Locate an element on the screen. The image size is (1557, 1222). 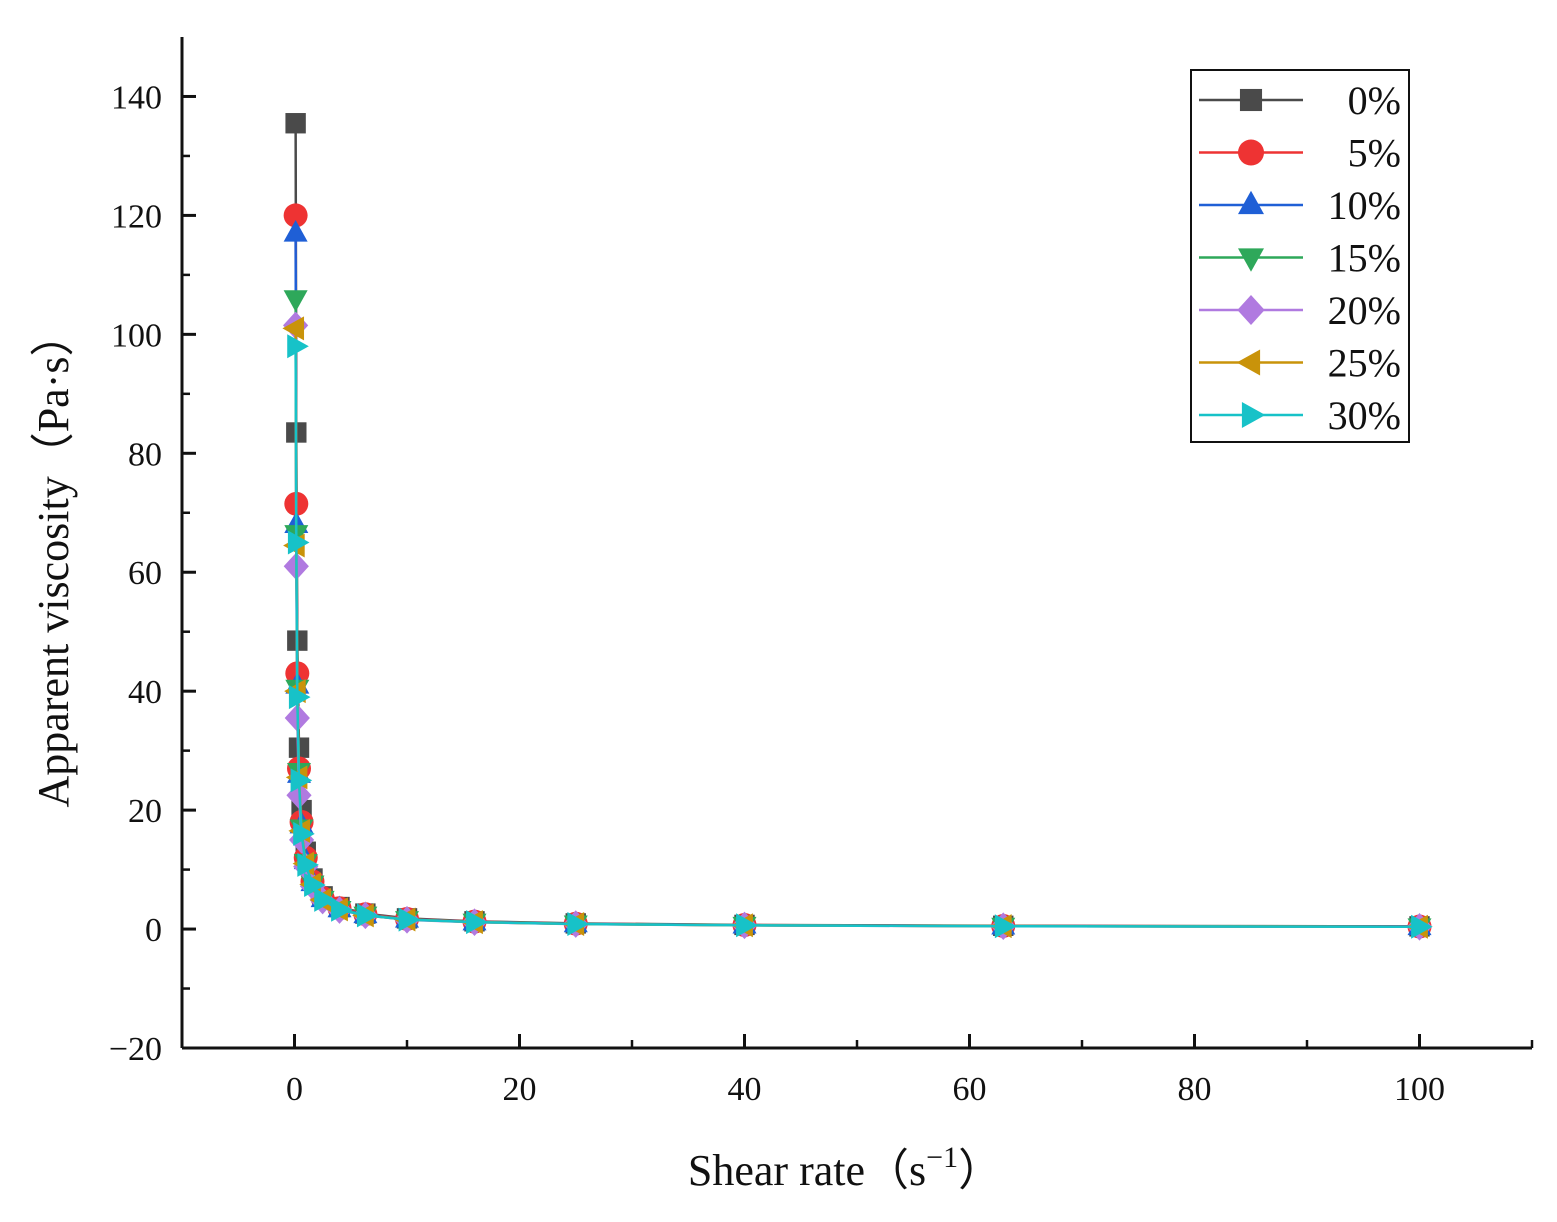
y-tick-label: 0 is located at coordinates (153, 930).